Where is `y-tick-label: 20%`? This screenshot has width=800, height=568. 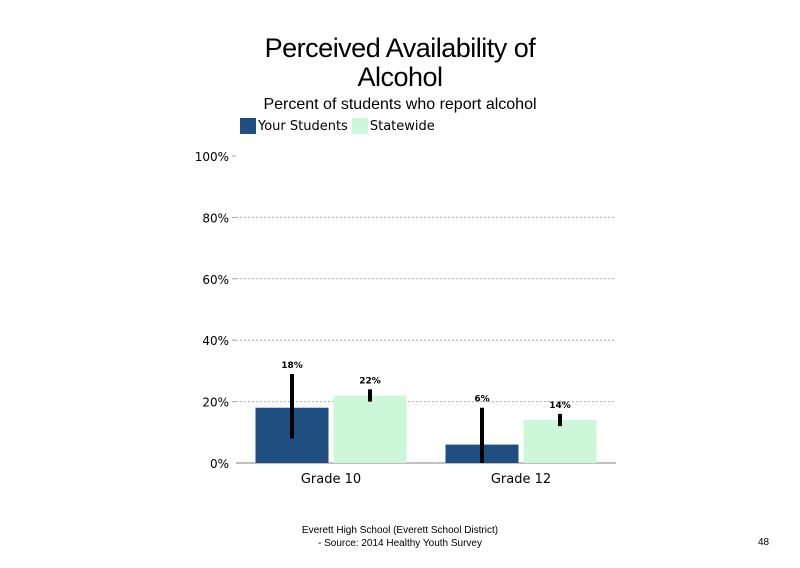 y-tick-label: 20% is located at coordinates (215, 403).